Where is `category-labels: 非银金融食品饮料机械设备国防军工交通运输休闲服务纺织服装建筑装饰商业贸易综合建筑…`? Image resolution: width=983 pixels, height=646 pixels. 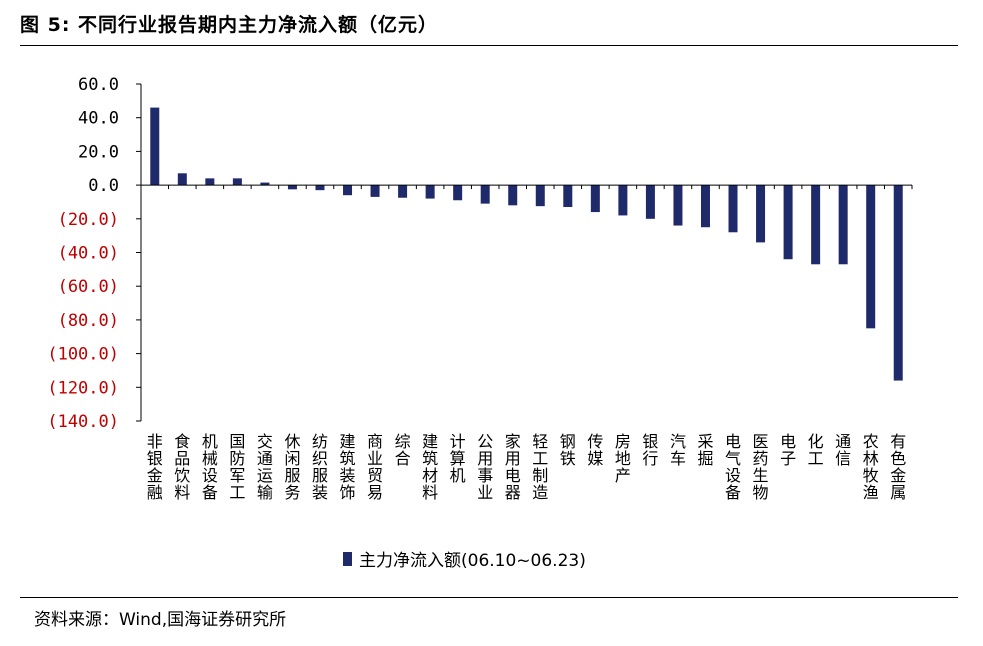
category-labels: 非银金融食品饮料机械设备国防军工交通运输休闲服务纺织服装建筑装饰商业贸易综合建筑… is located at coordinates (526, 467).